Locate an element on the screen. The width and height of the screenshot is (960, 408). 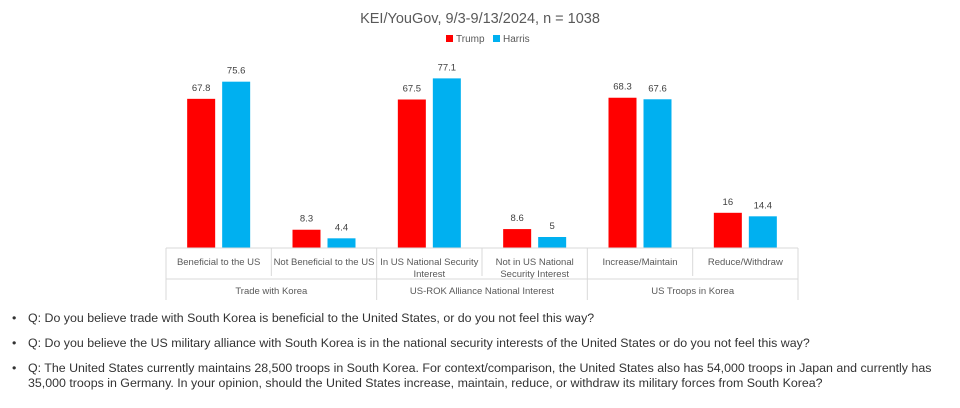
category-label: Security Interest is located at coordinates (534, 274).